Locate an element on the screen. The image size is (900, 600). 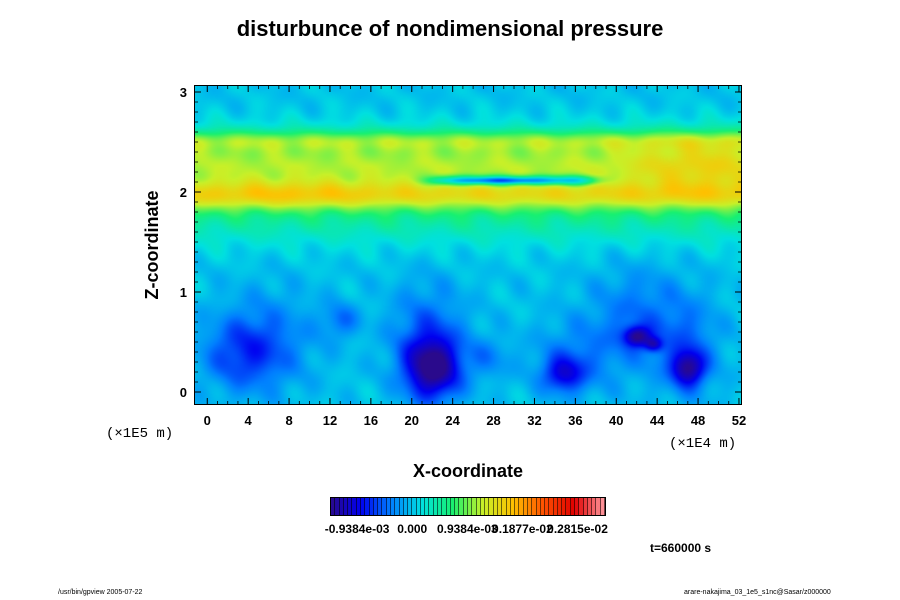
z-scale-factor-label: (×1E5 m) is located at coordinates (140, 434).